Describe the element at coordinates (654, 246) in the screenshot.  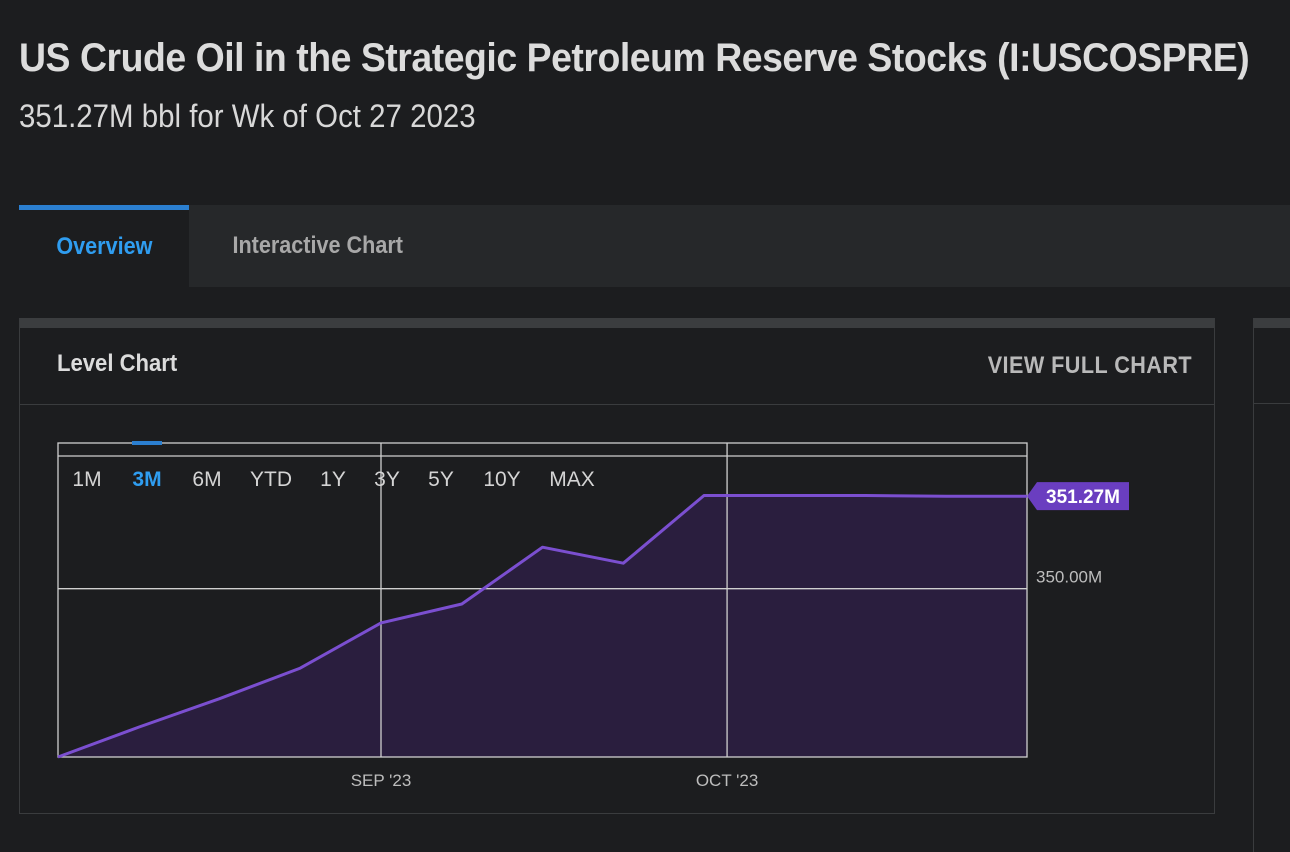
I see `tab-bar: Overview Interactive Chart` at that location.